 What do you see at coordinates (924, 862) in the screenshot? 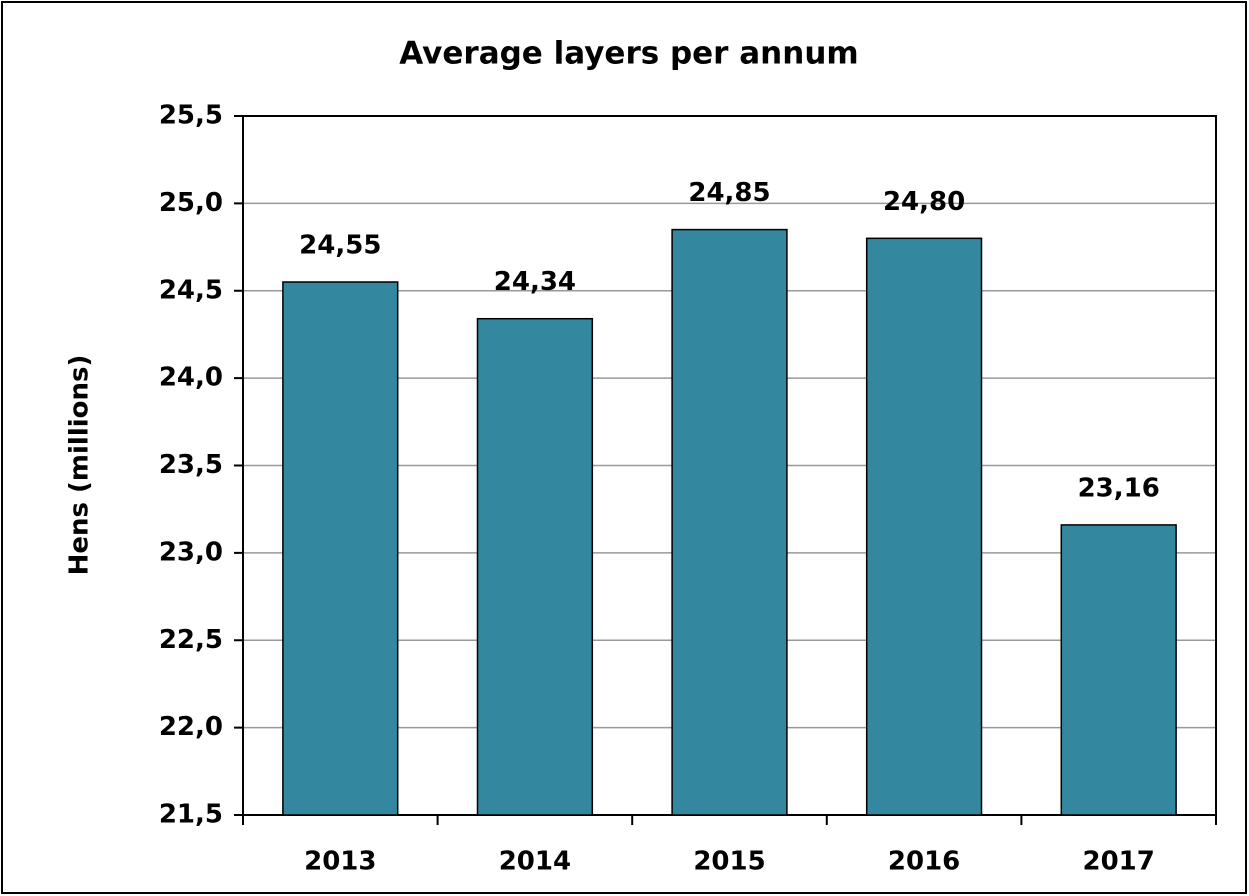
I see `x-tick-label: 2016` at bounding box center [924, 862].